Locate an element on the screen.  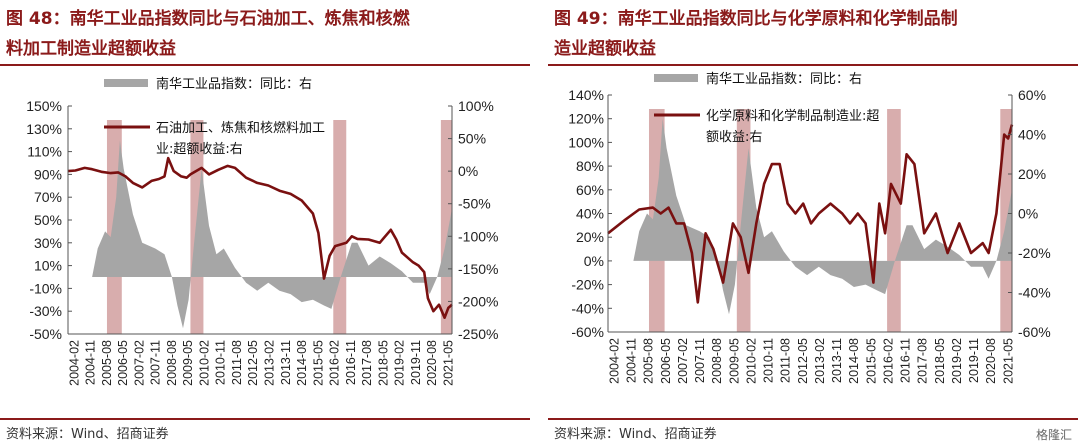
legend-label-line: 额收益:右 is located at coordinates (734, 137).